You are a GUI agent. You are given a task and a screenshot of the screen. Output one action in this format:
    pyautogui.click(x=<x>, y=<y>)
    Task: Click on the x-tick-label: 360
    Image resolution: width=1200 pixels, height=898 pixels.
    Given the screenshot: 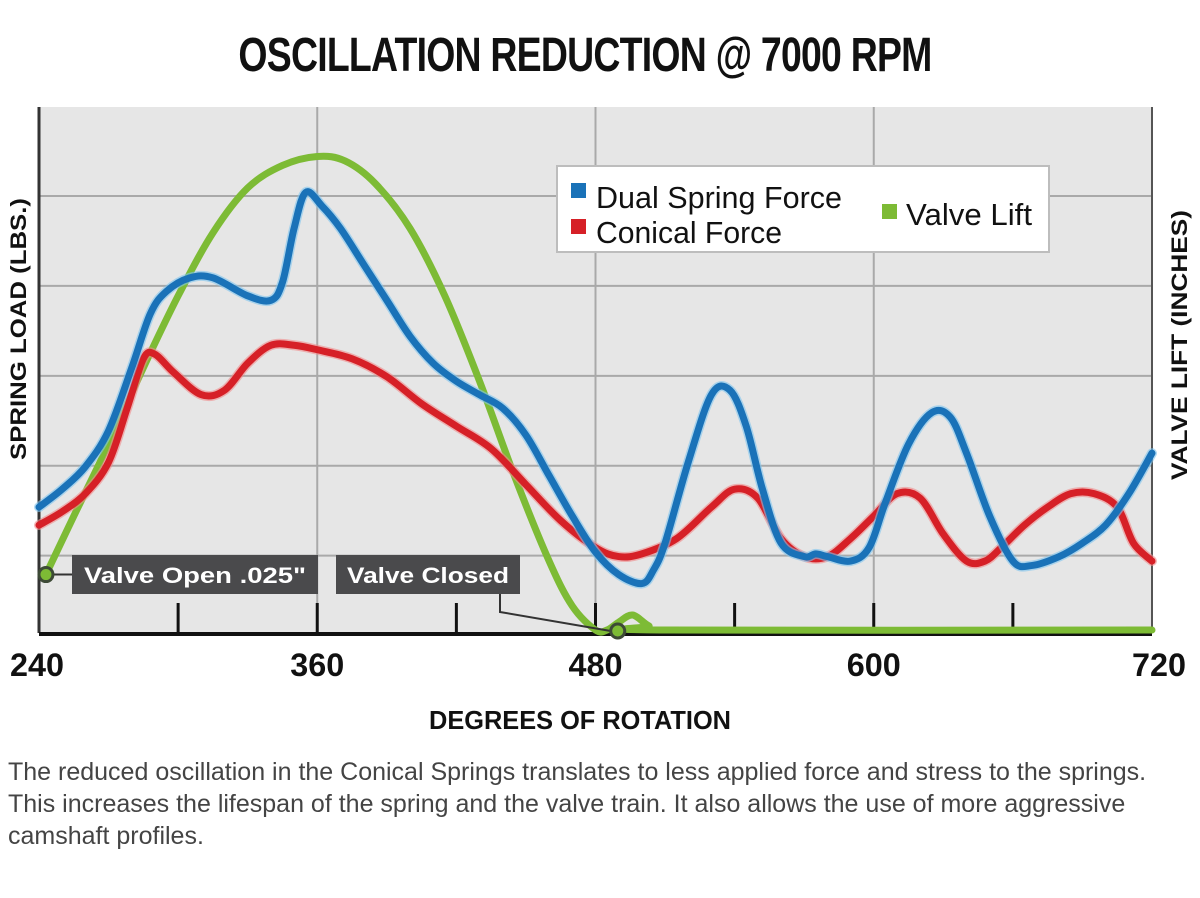 What is the action you would take?
    pyautogui.click(x=317, y=665)
    